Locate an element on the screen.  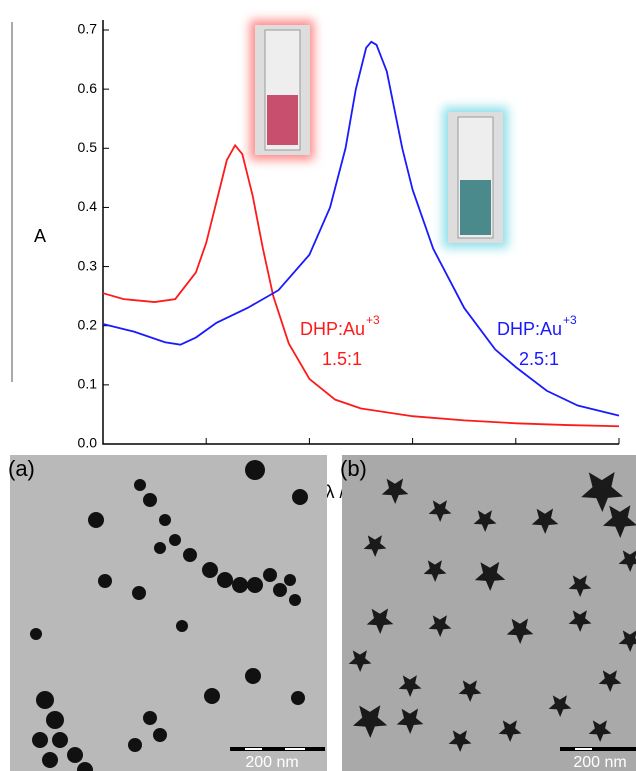
y-tick-label: 0.3 is located at coordinates (88, 265).